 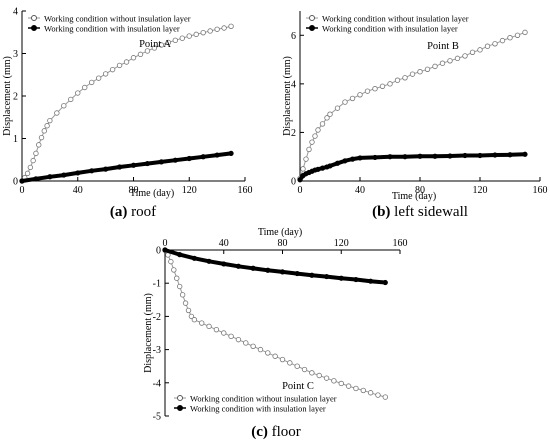 What do you see at coordinates (143, 212) in the screenshot?
I see `panel-caption-text: roof` at bounding box center [143, 212].